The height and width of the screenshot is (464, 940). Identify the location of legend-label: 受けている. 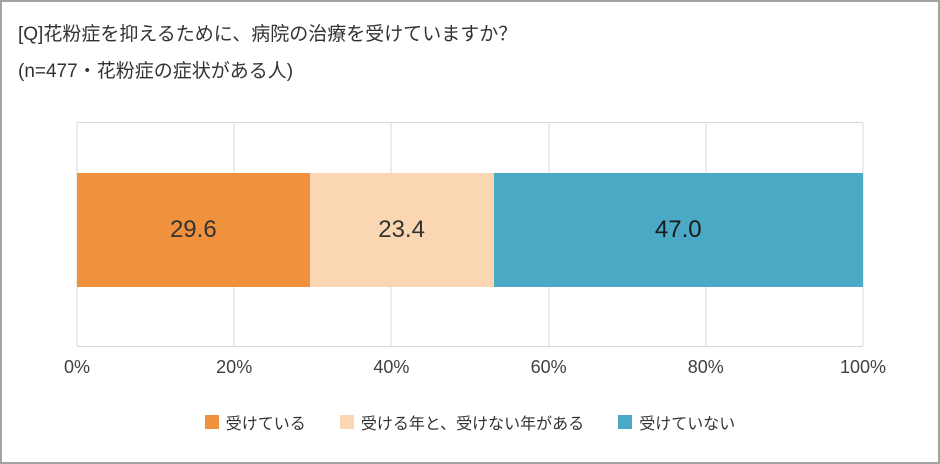
(265, 424).